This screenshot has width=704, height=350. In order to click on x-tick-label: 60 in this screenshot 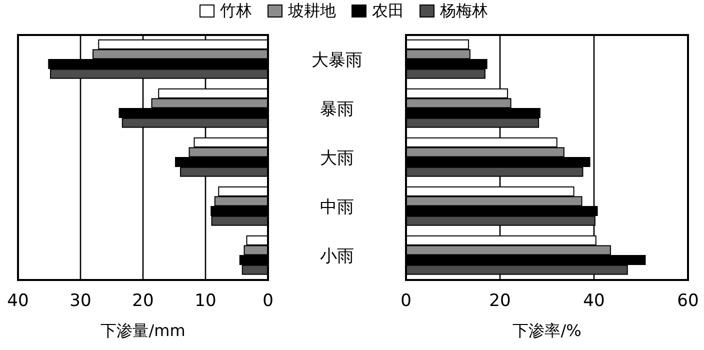, I will do `click(688, 301)`.